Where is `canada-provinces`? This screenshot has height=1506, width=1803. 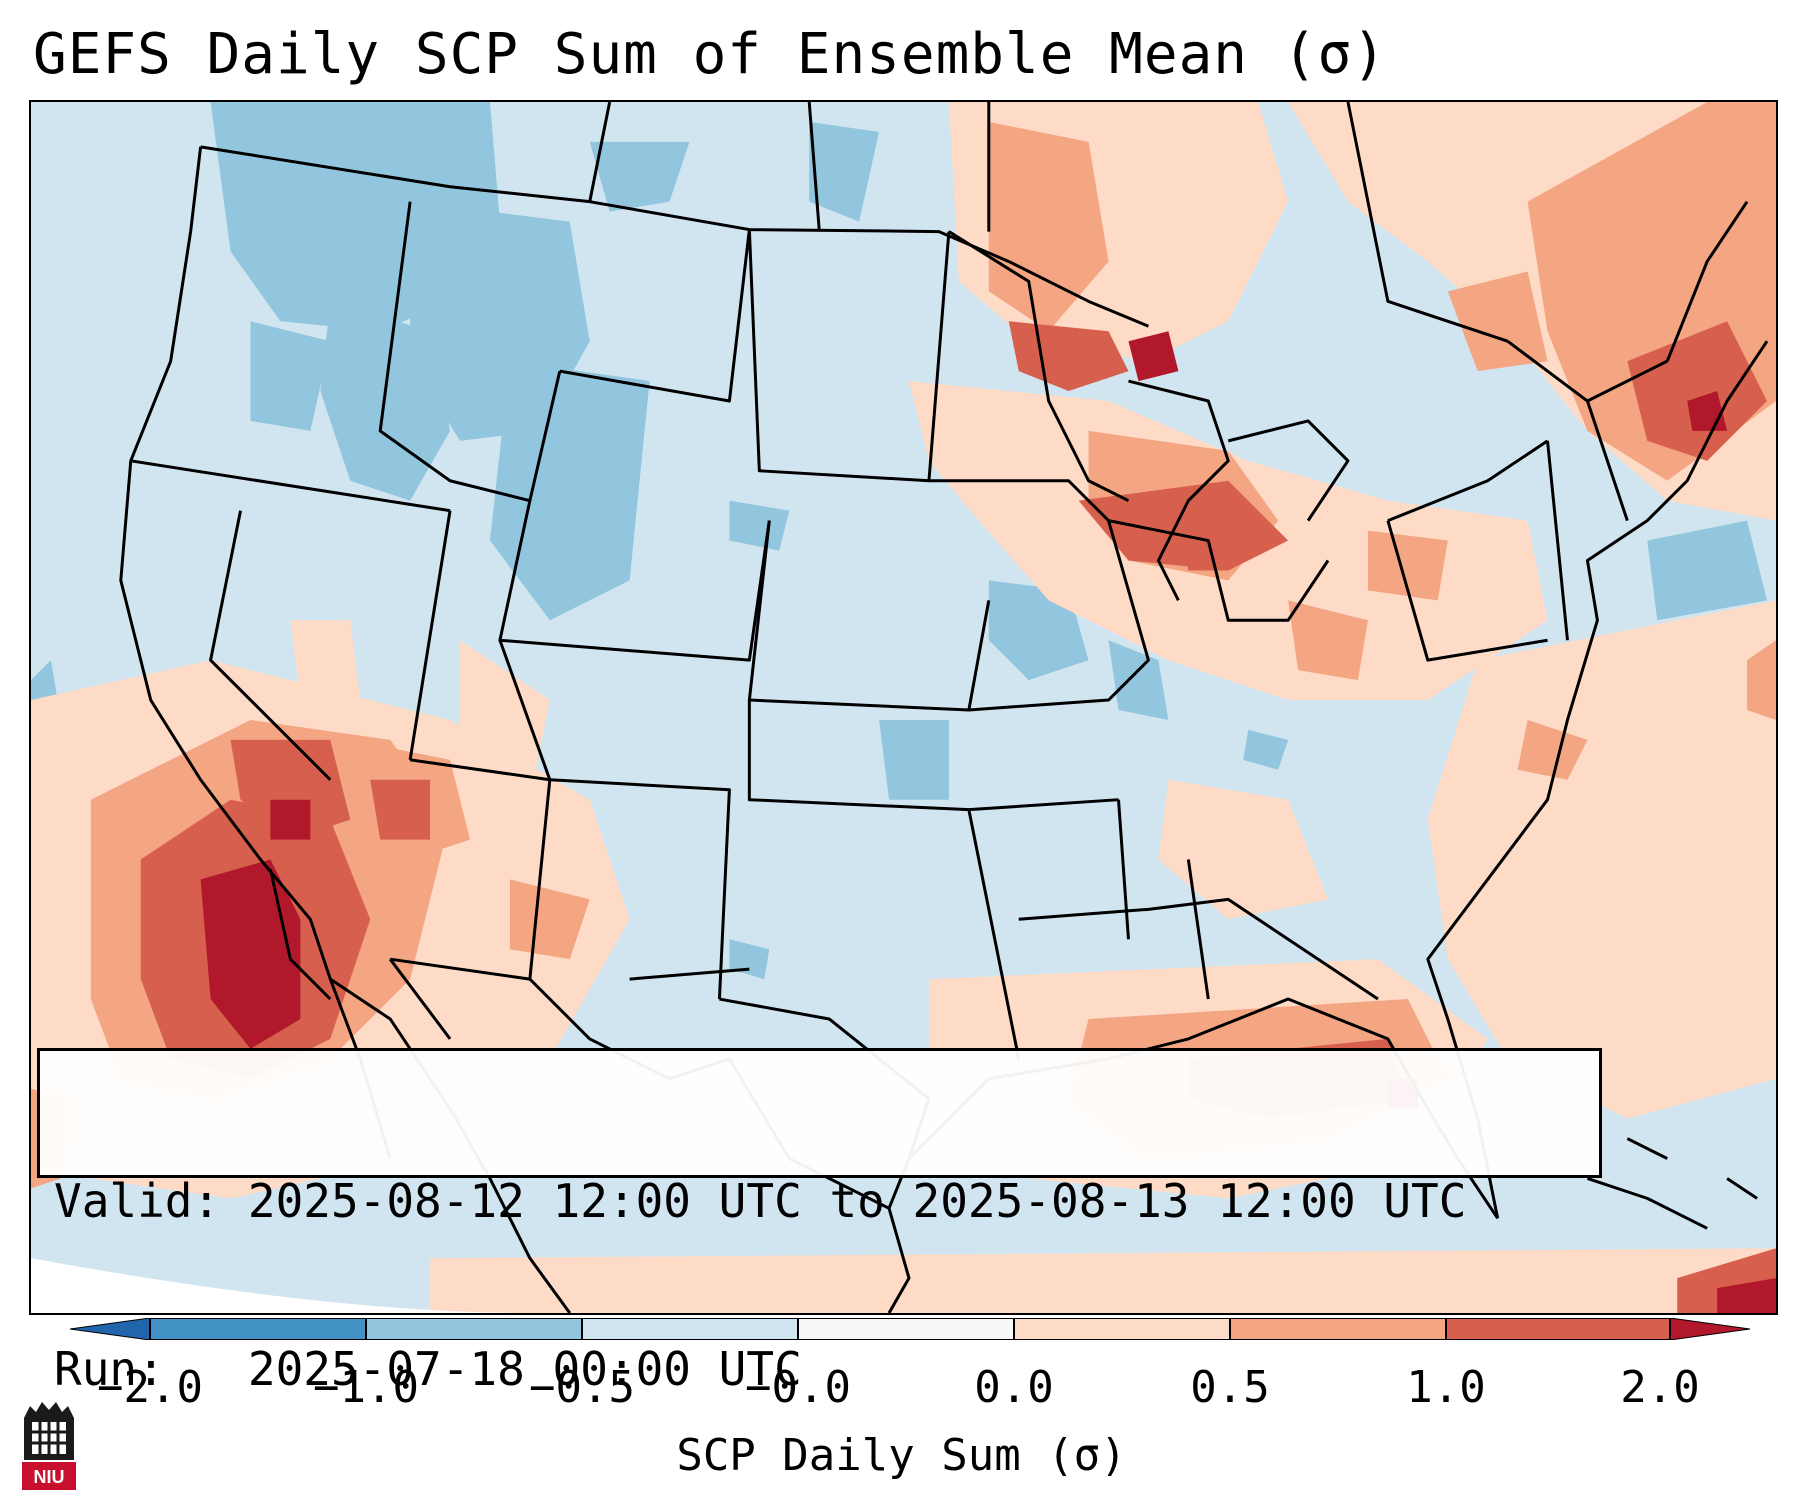 canada-provinces is located at coordinates (1048, 222).